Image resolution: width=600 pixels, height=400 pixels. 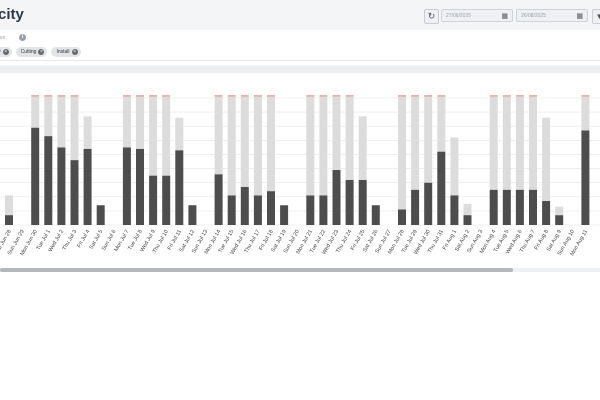 I want to click on start-date-field: 27/06/2025 ▦, so click(x=477, y=15).